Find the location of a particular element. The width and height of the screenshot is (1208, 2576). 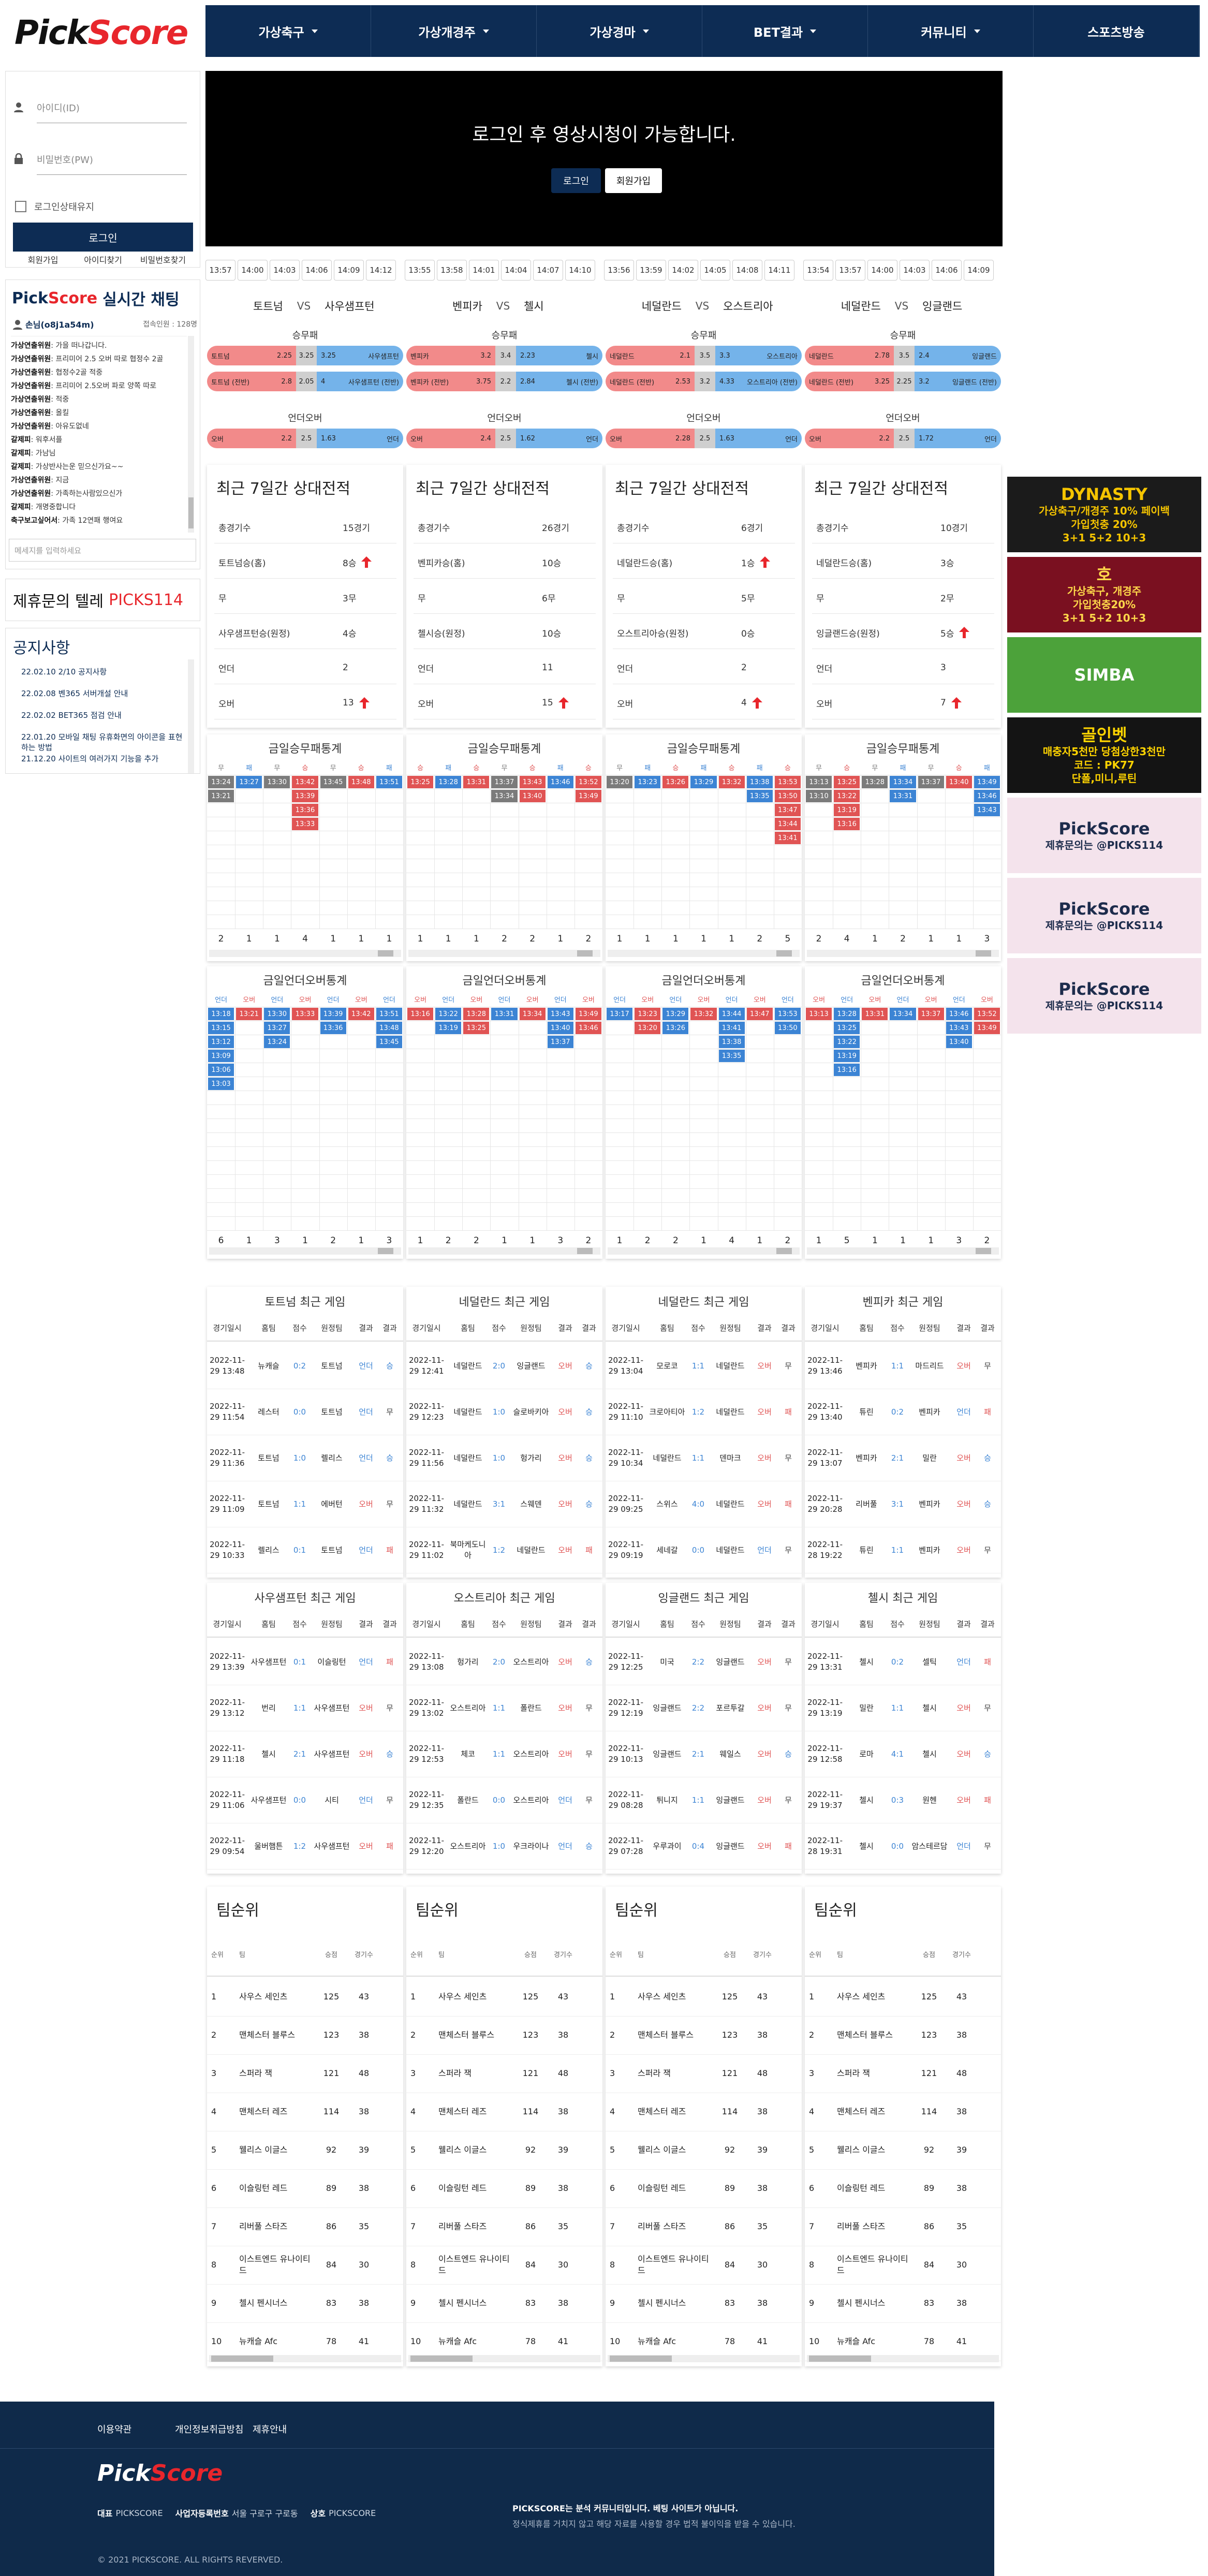

banner: SIMBA is located at coordinates (1104, 675).